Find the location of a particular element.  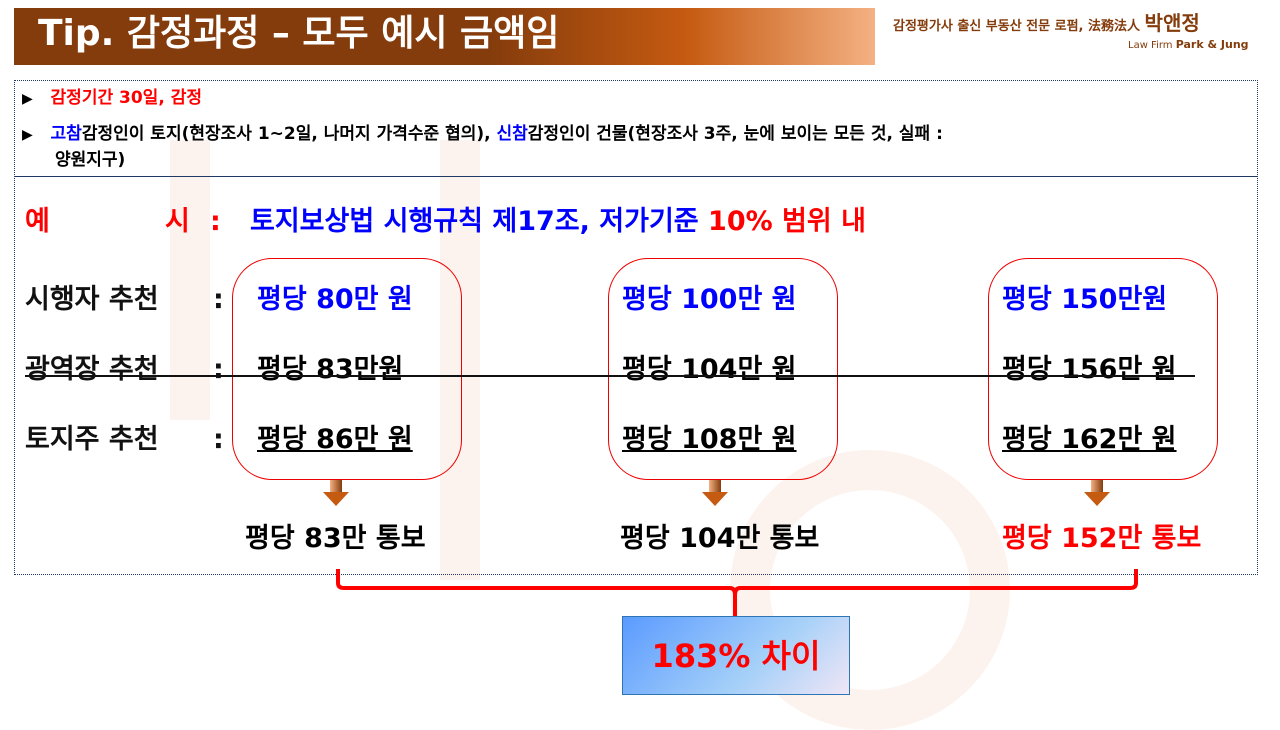

bullet-2-cont: 양원지구) is located at coordinates (90, 160).